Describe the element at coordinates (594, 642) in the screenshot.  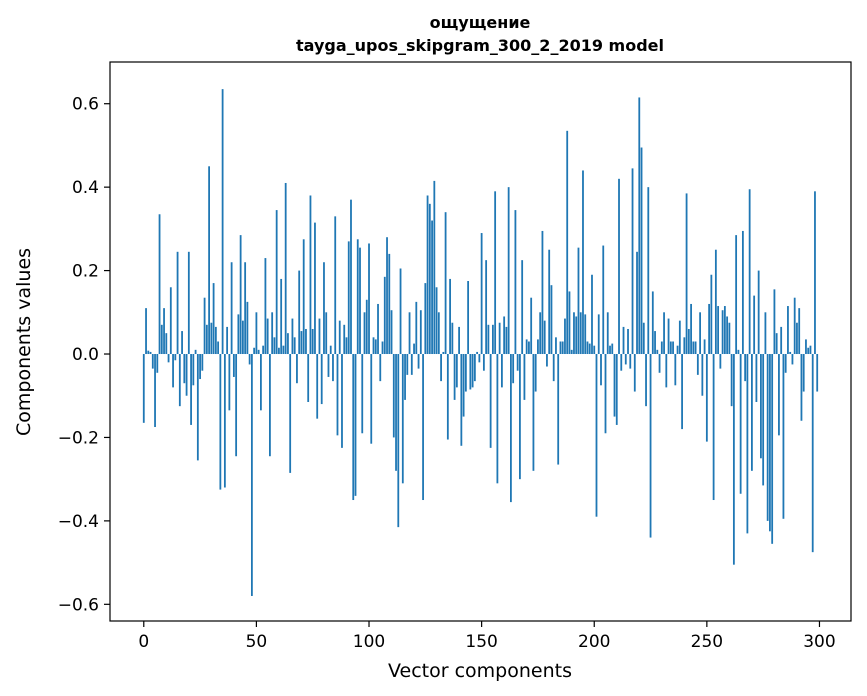
I see `x-tick-label: 200` at that location.